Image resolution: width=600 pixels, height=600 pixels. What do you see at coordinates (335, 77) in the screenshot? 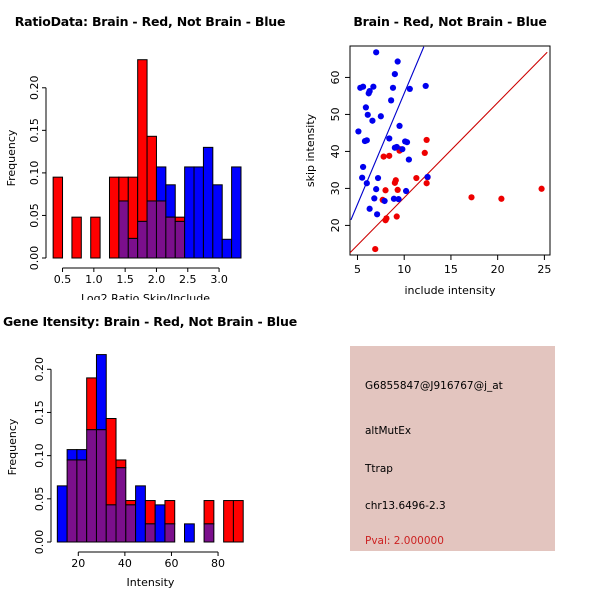
I see `y-tick-label: 60` at bounding box center [335, 77].